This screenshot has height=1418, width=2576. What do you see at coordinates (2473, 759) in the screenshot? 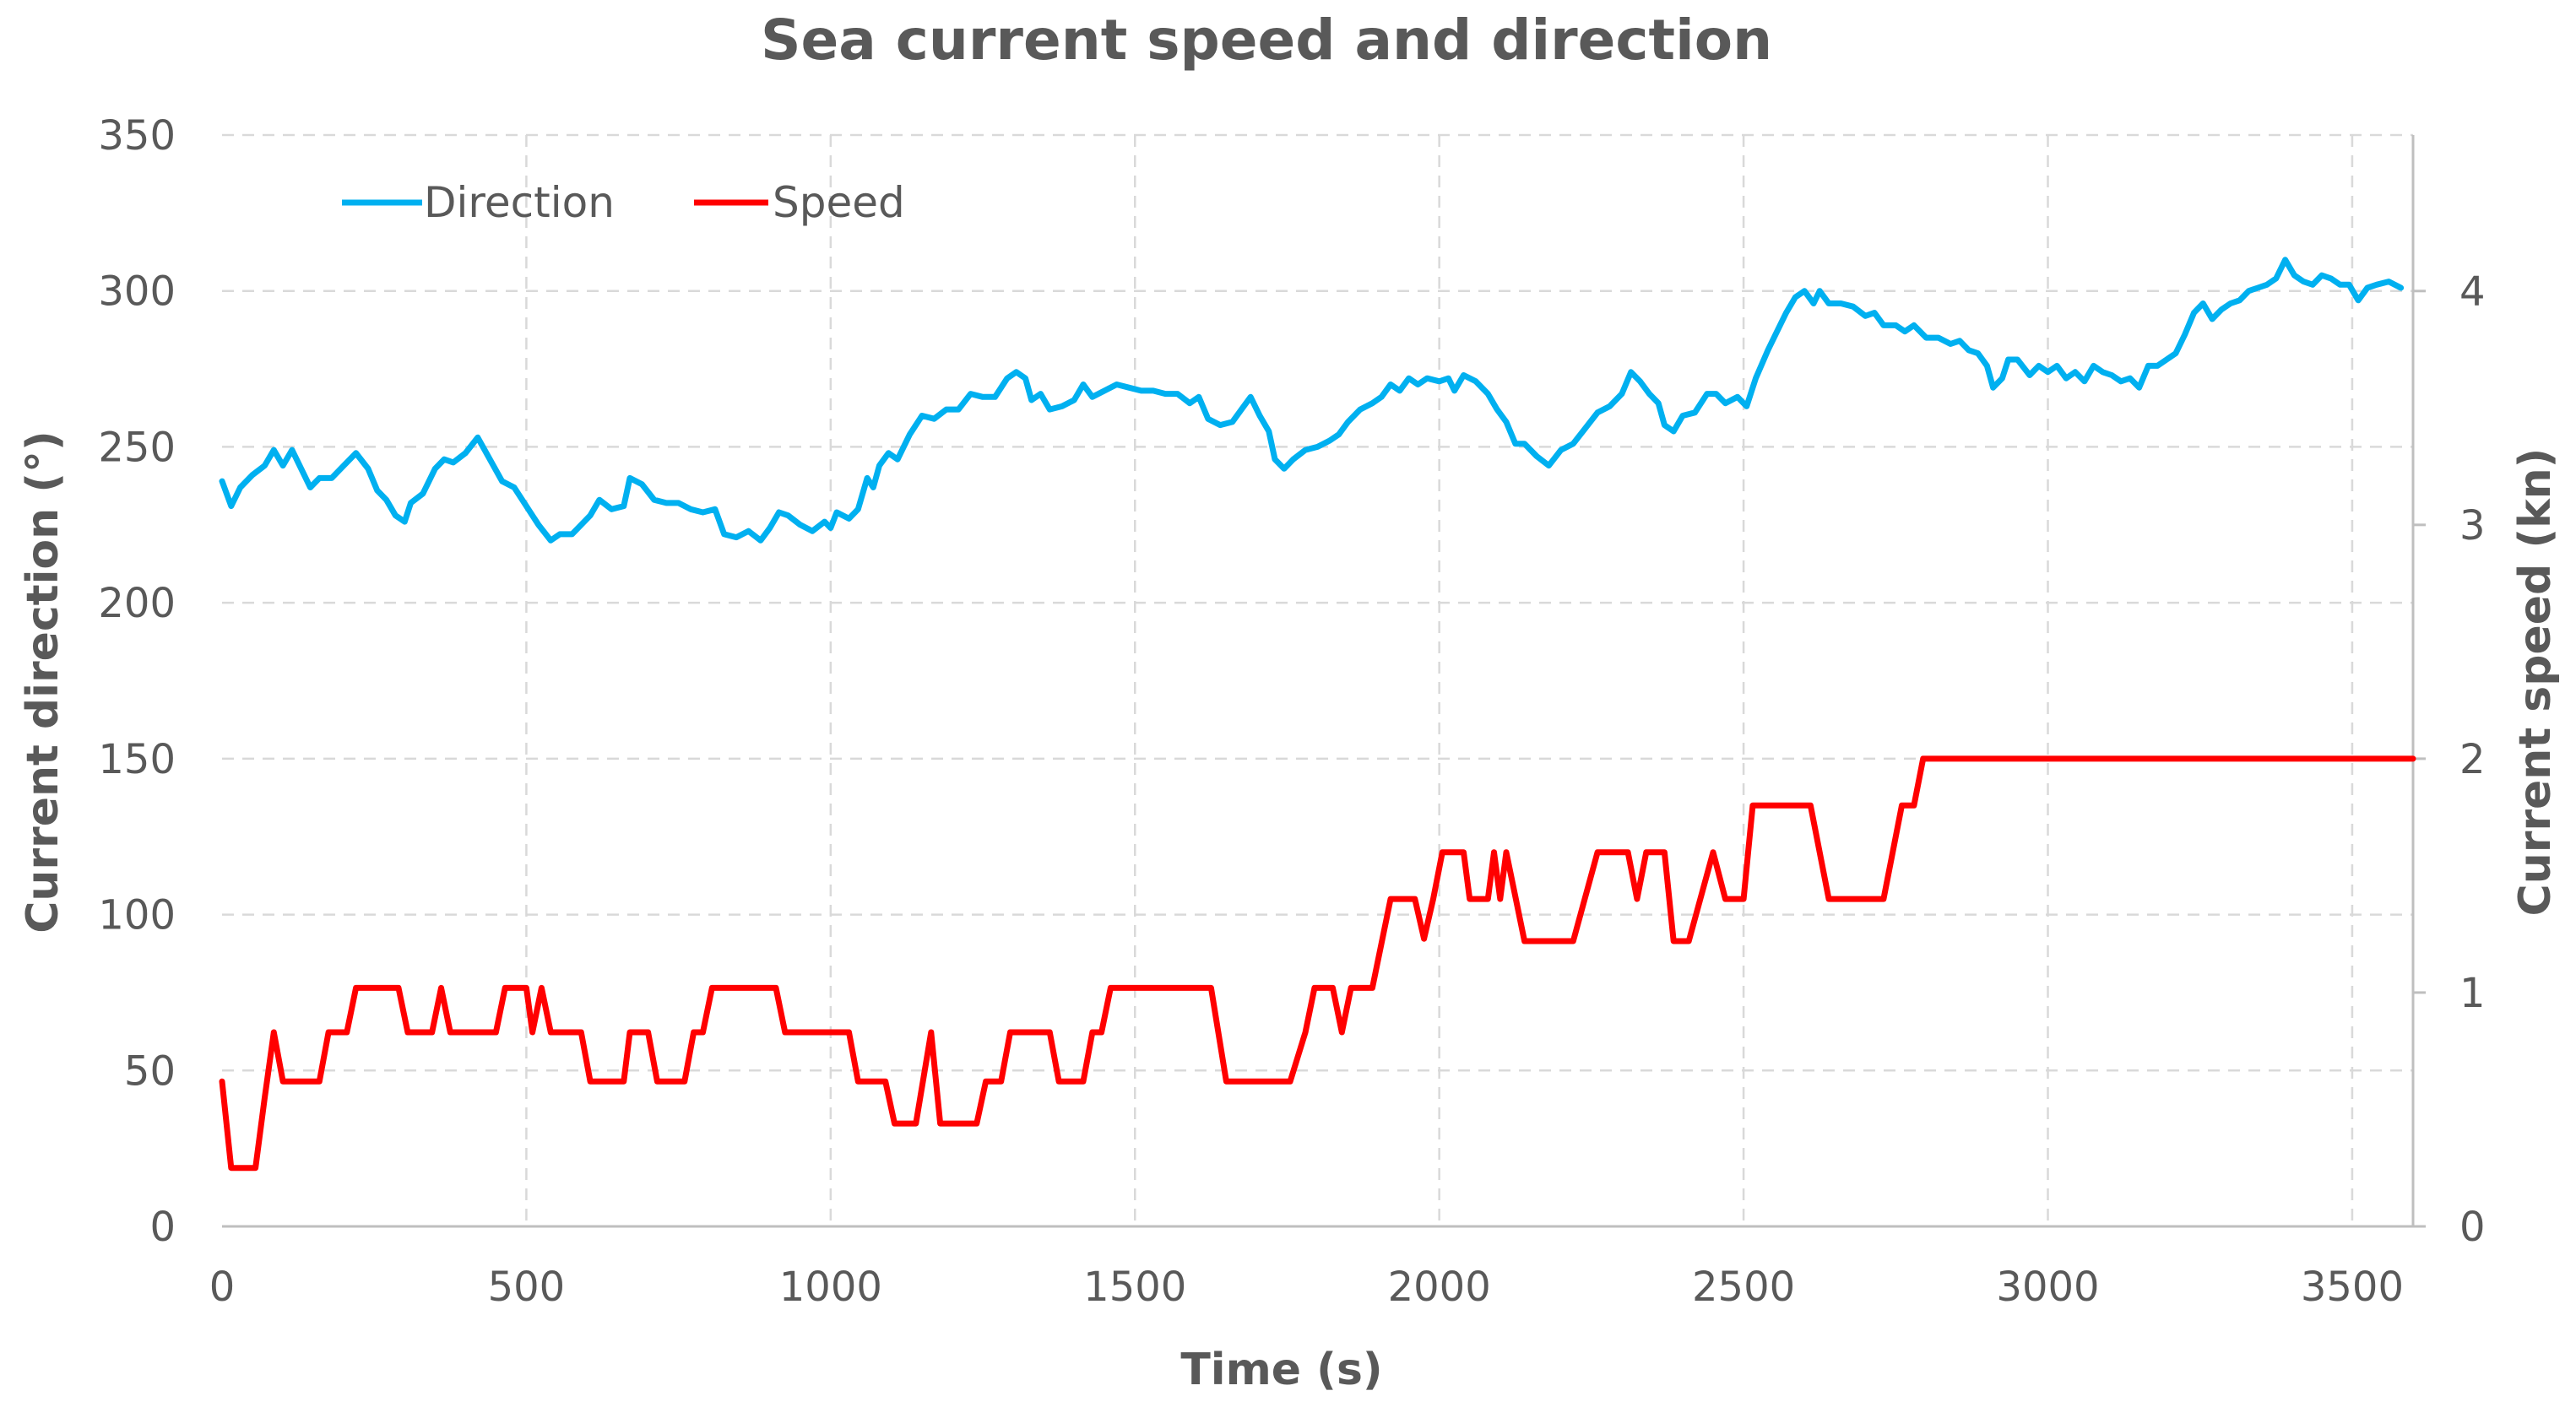
I see `y-tick-label-right: 2` at bounding box center [2473, 759].